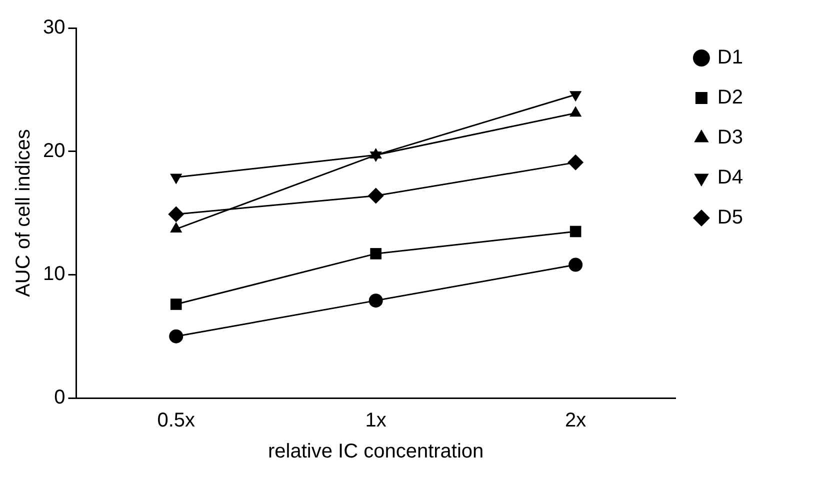 The image size is (823, 479). Describe the element at coordinates (575, 421) in the screenshot. I see `x-tick-label: 2x` at that location.